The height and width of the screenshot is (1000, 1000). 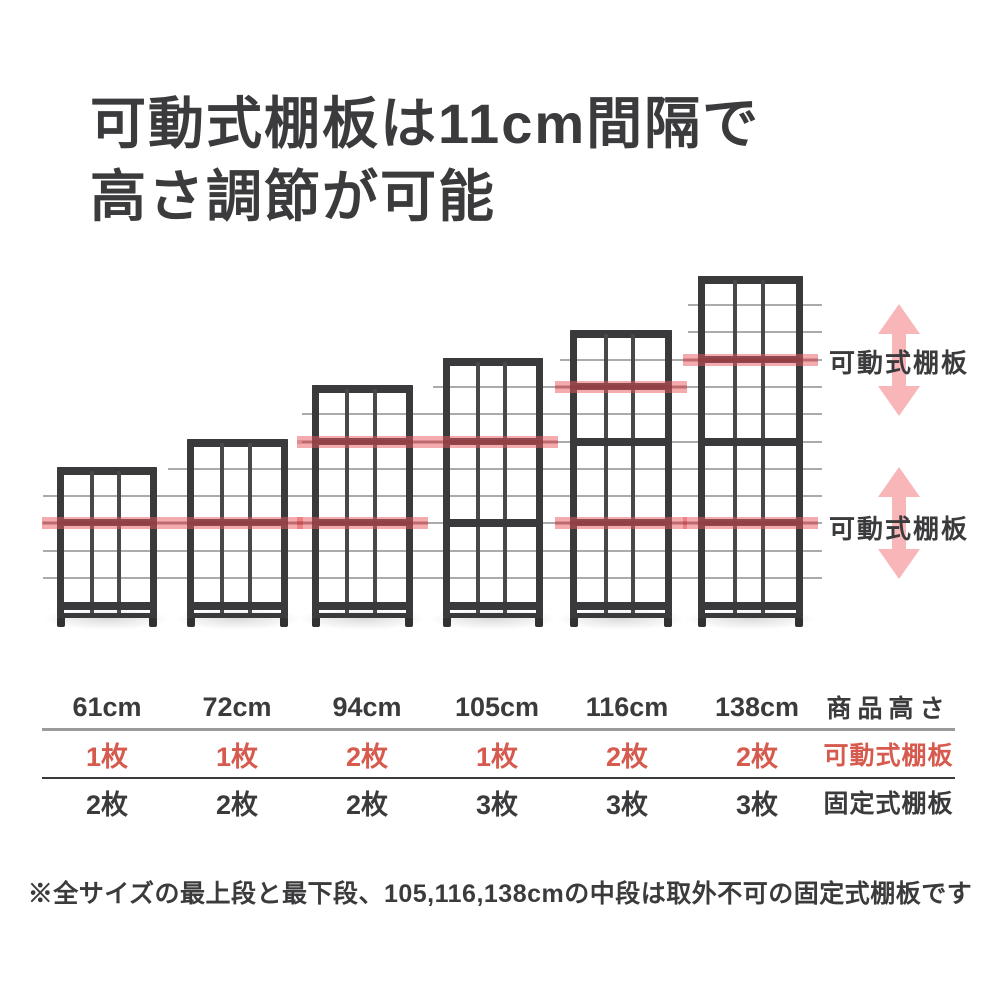 I want to click on shelf-unit-105cm, so click(x=493, y=493).